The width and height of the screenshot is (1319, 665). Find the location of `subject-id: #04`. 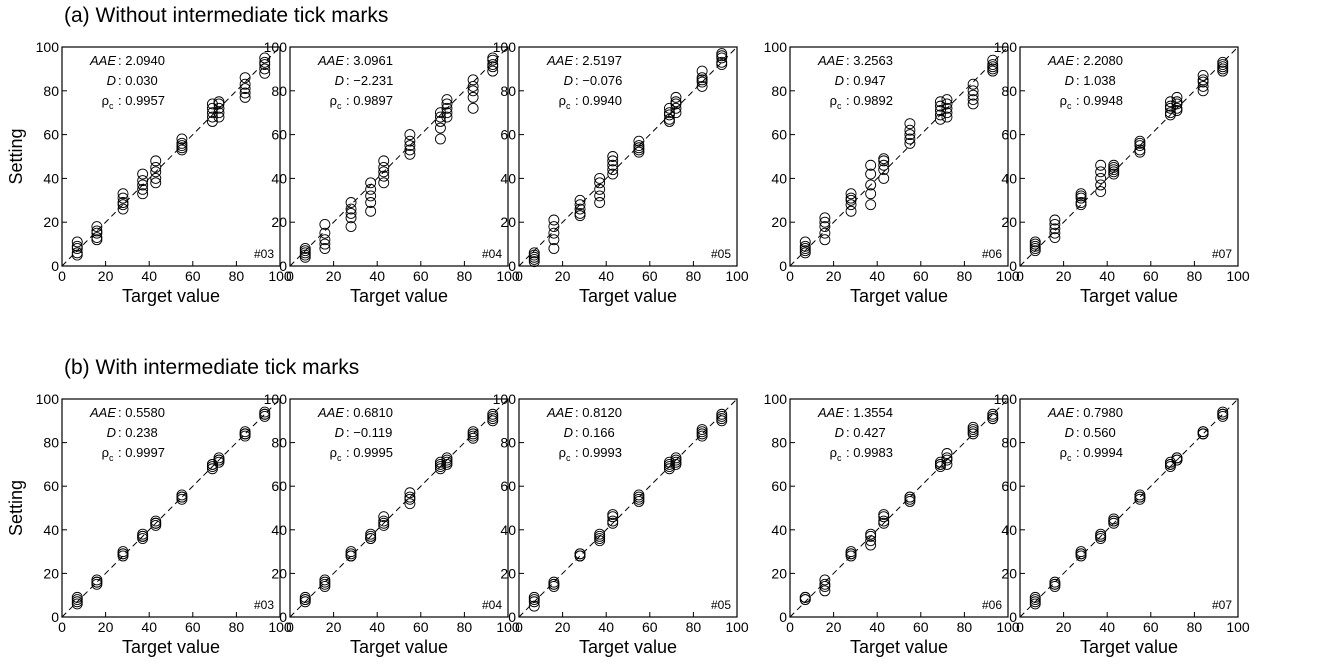

subject-id: #04 is located at coordinates (492, 254).